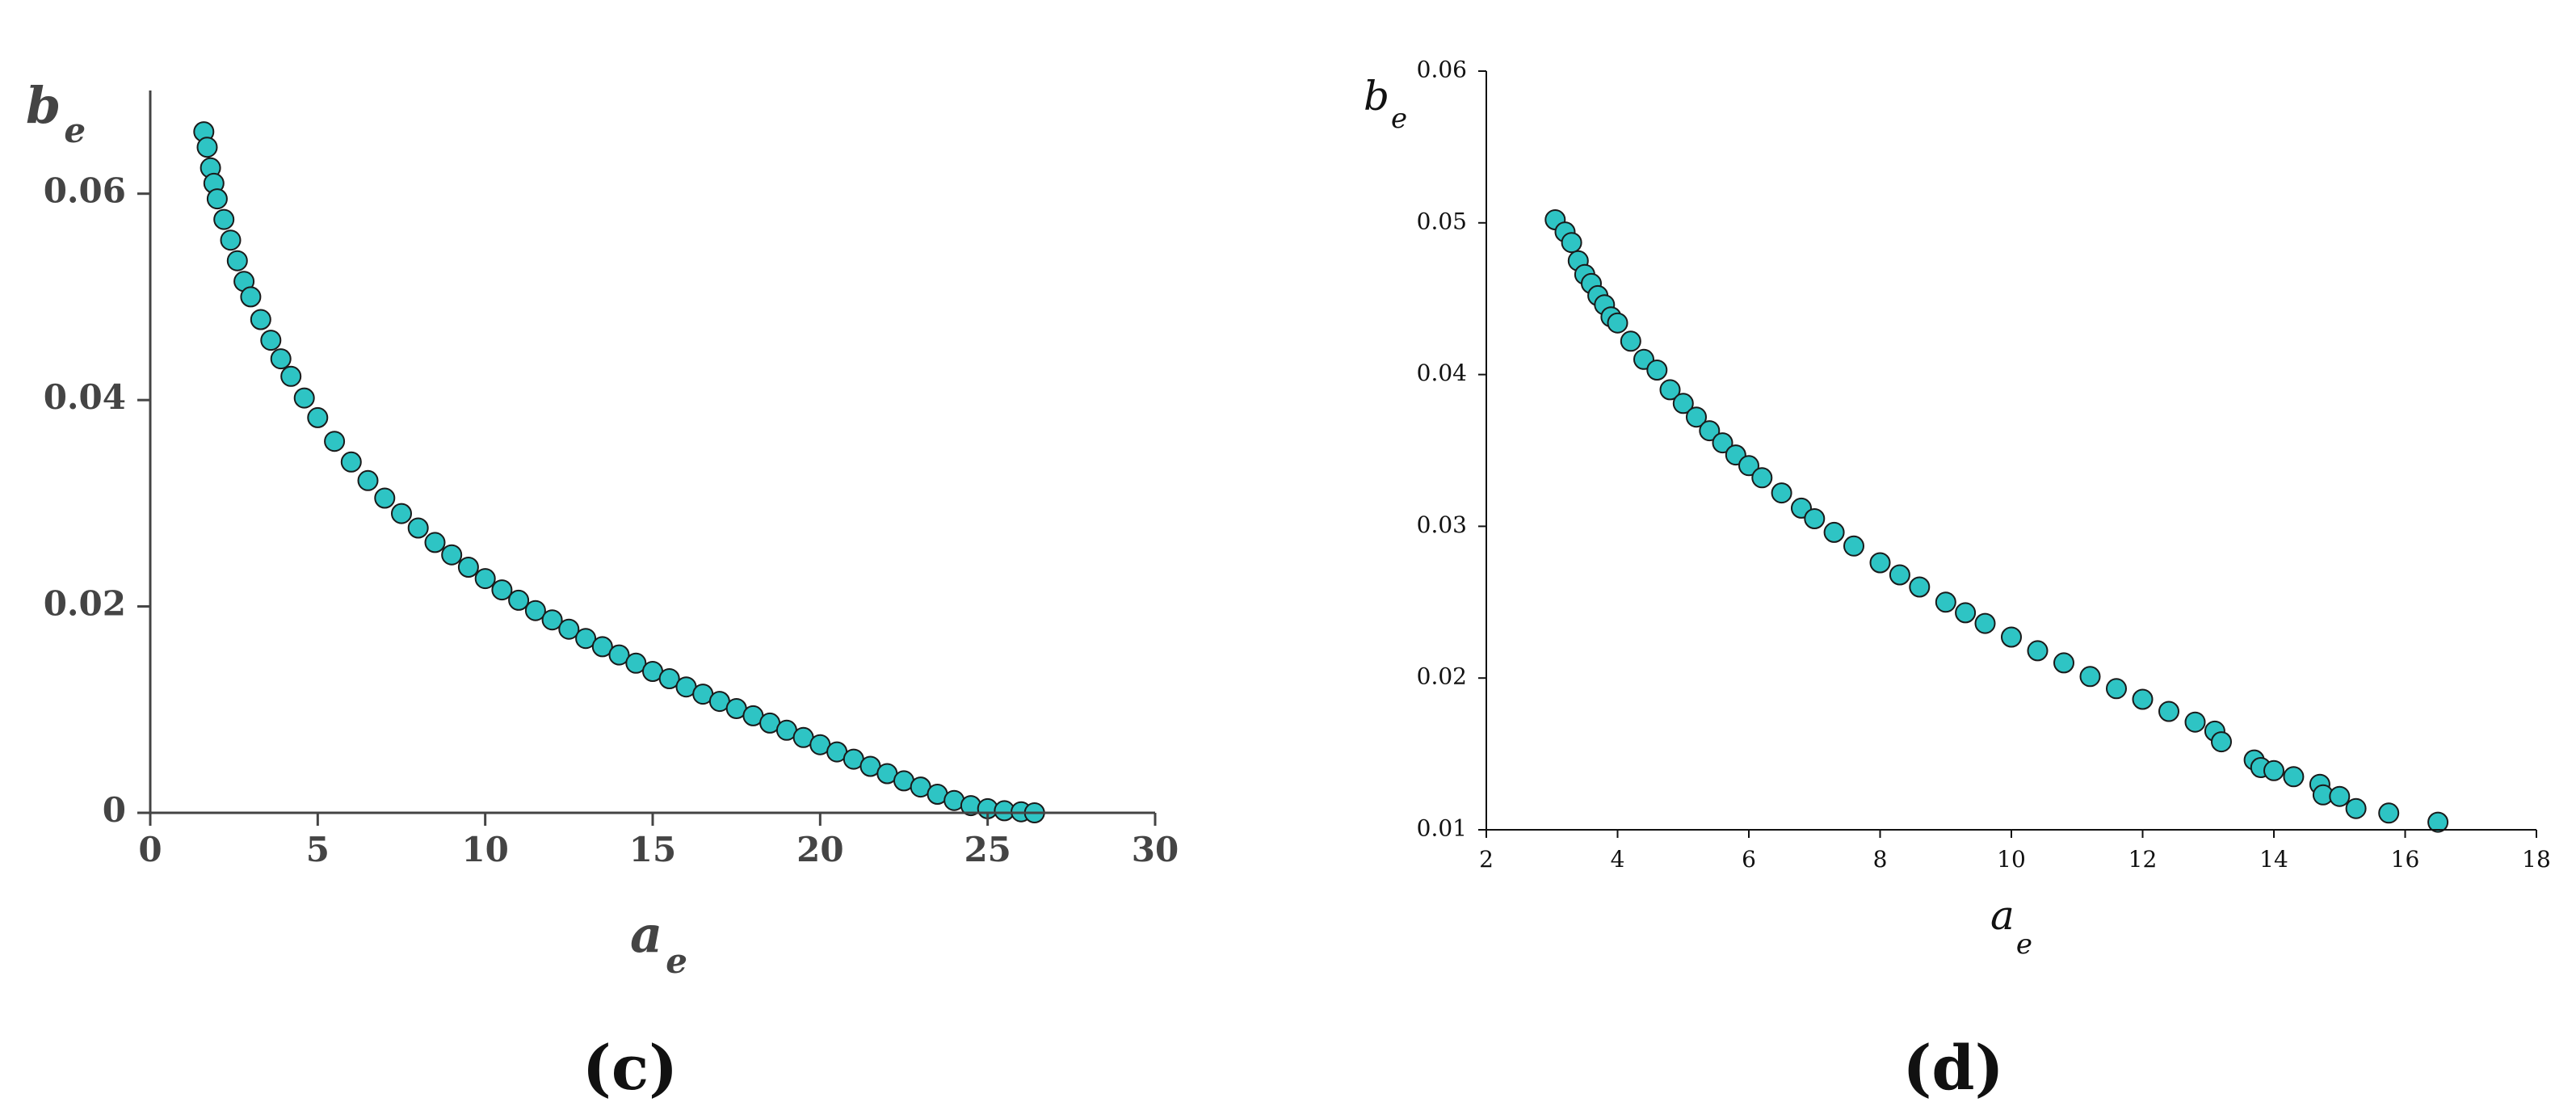  I want to click on x-tick-label: 14, so click(2273, 860).